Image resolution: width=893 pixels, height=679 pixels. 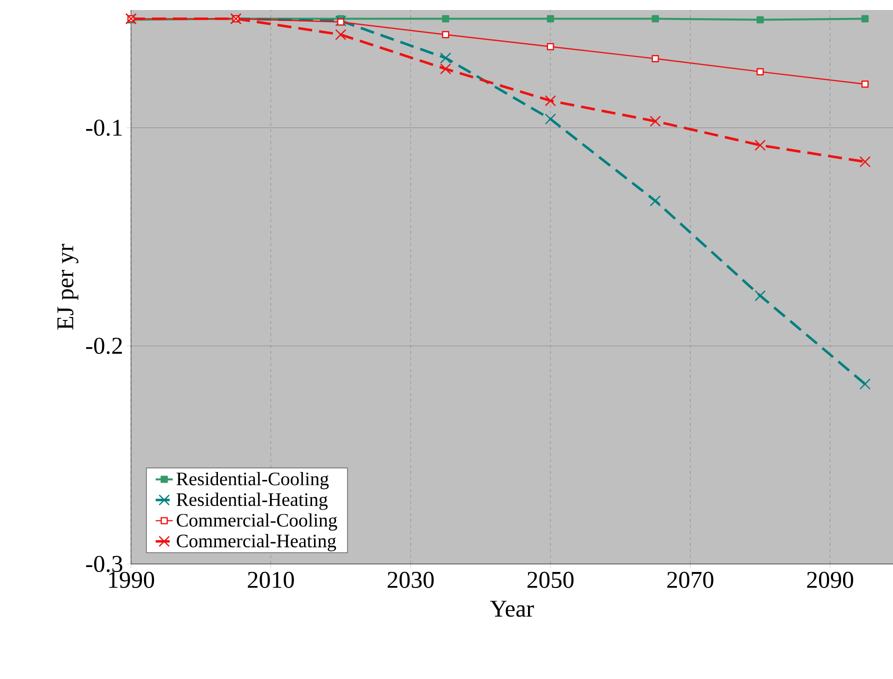 I want to click on x-tick-label: 1990, so click(x=131, y=580).